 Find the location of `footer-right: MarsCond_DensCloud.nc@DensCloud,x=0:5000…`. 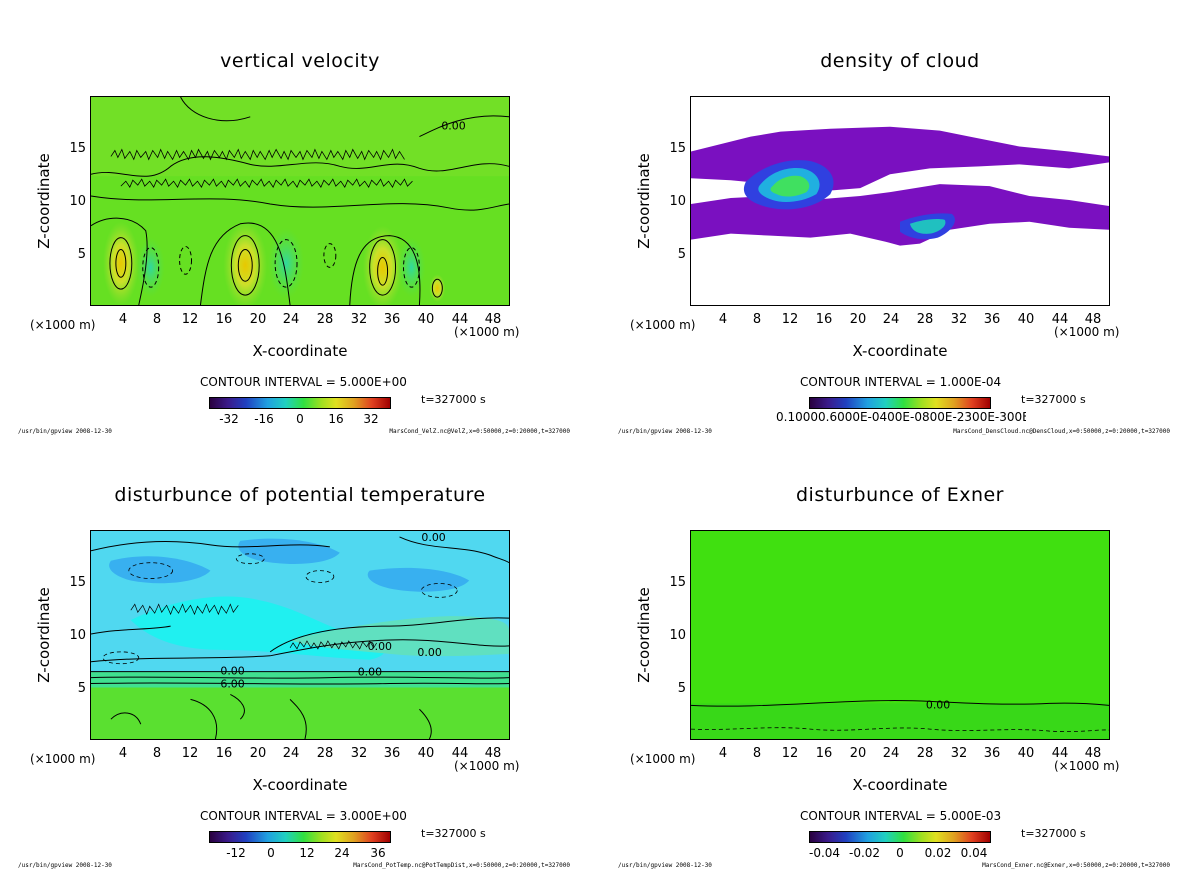

footer-right: MarsCond_DensCloud.nc@DensCloud,x=0:5000… is located at coordinates (1061, 431).